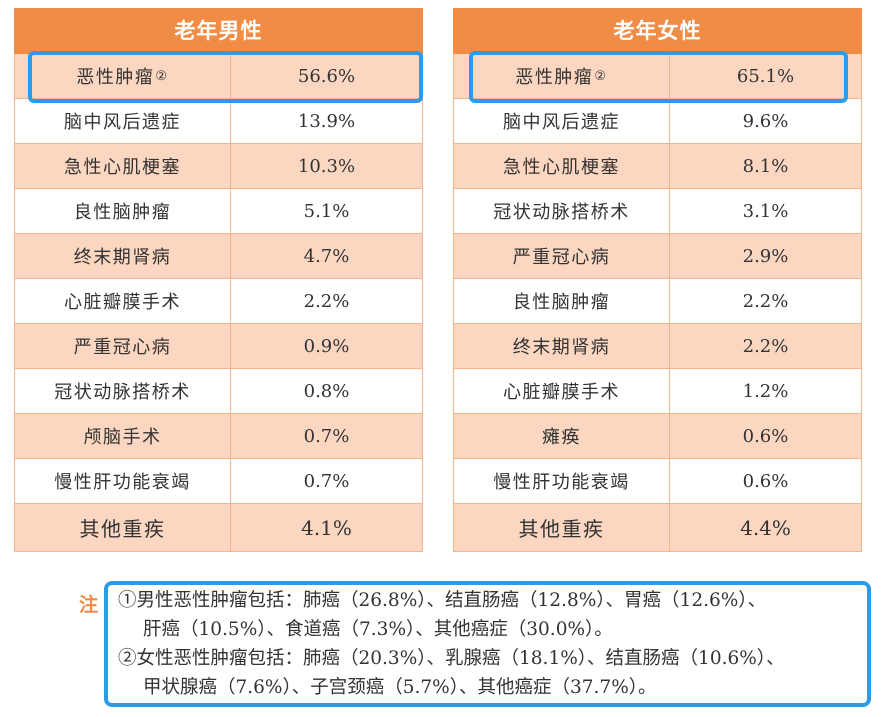 The height and width of the screenshot is (717, 894). I want to click on percentage-cell: 56.6%, so click(326, 76).